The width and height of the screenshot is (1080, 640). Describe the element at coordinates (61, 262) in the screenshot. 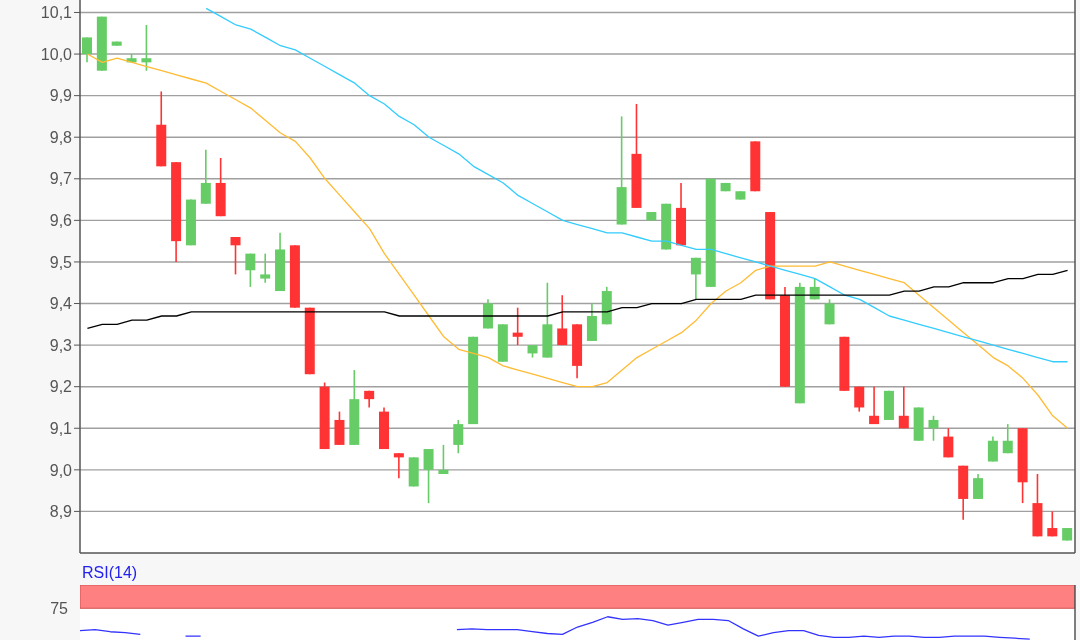

I see `y-tick-label: 9,5` at that location.